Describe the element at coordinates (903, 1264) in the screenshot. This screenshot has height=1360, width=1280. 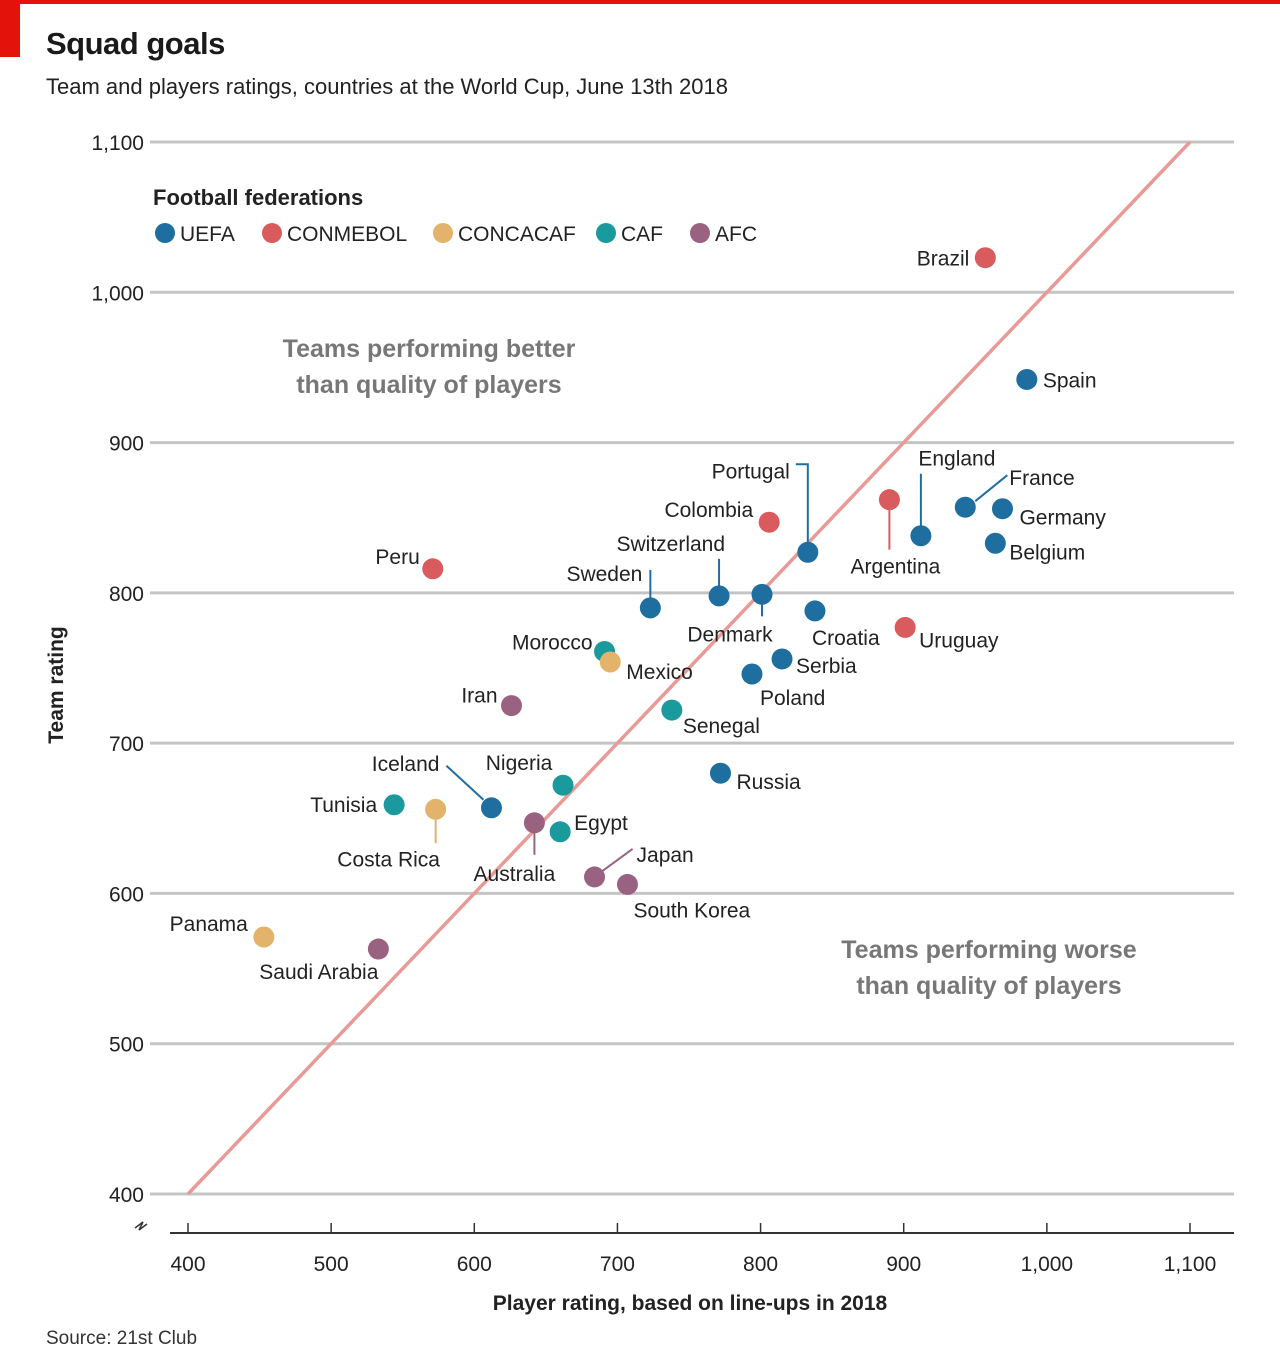
I see `x-tick-label: 900` at that location.